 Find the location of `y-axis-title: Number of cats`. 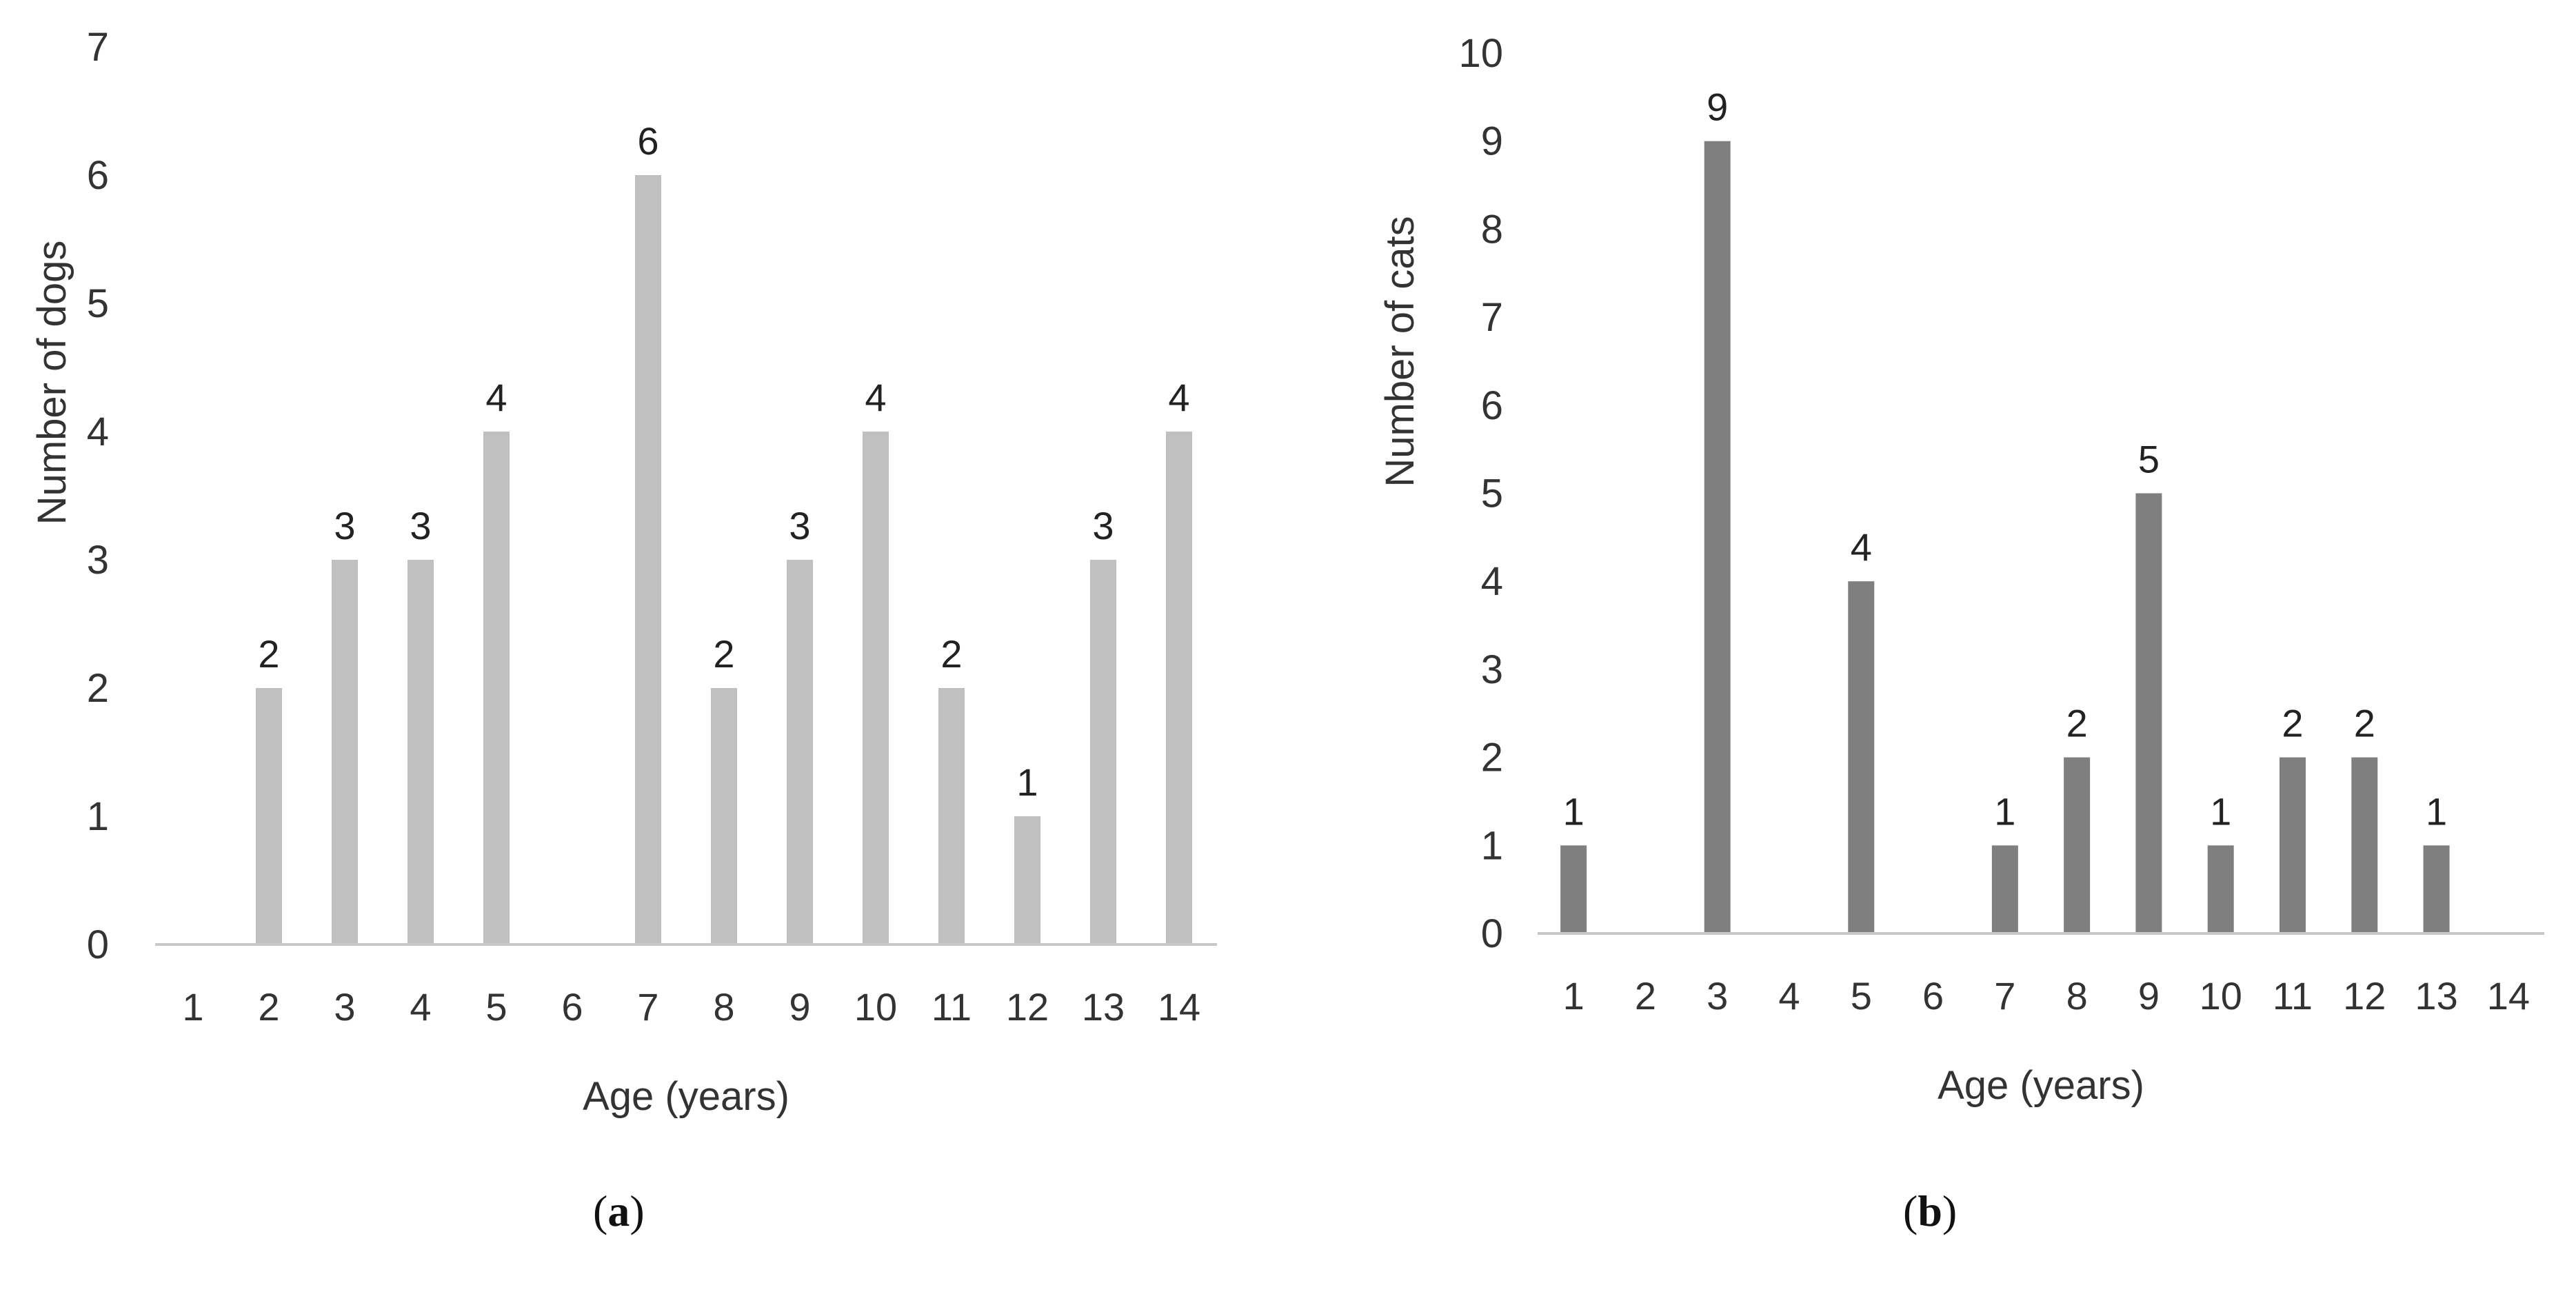

y-axis-title: Number of cats is located at coordinates (1400, 351).